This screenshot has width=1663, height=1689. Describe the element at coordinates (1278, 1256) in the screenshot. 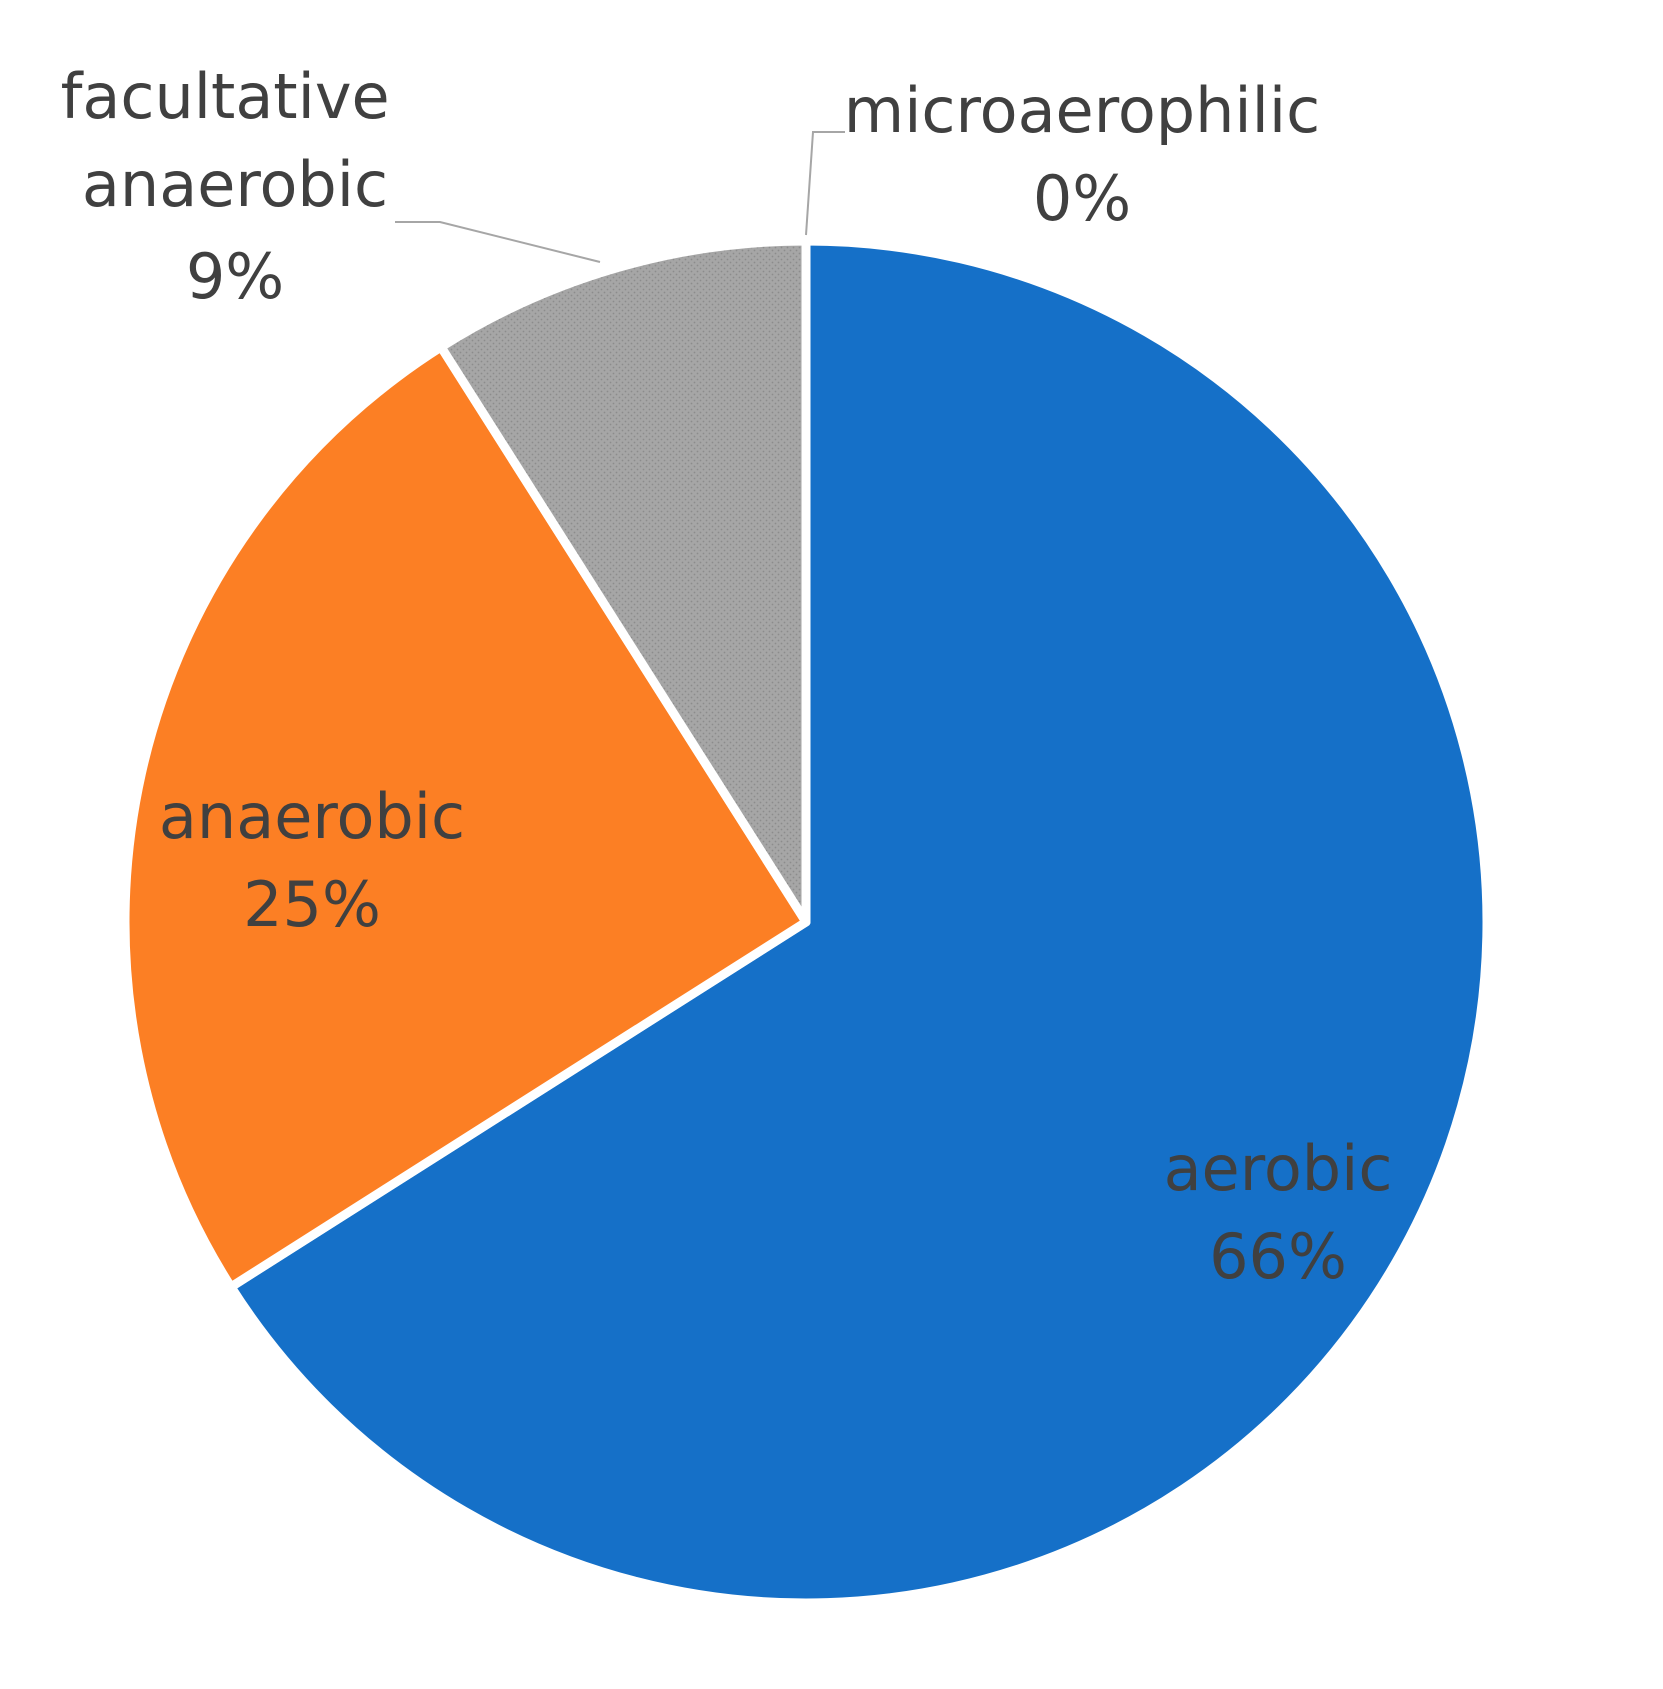

I see `label-aerobic-value: 66%` at that location.